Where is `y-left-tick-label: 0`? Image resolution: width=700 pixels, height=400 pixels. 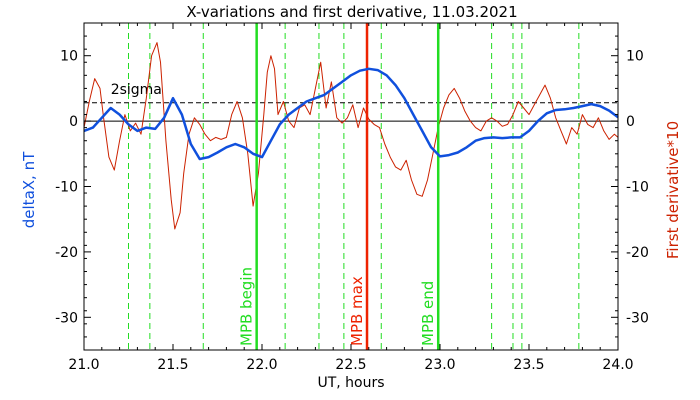
y-left-tick-label: 0 is located at coordinates (73, 122).